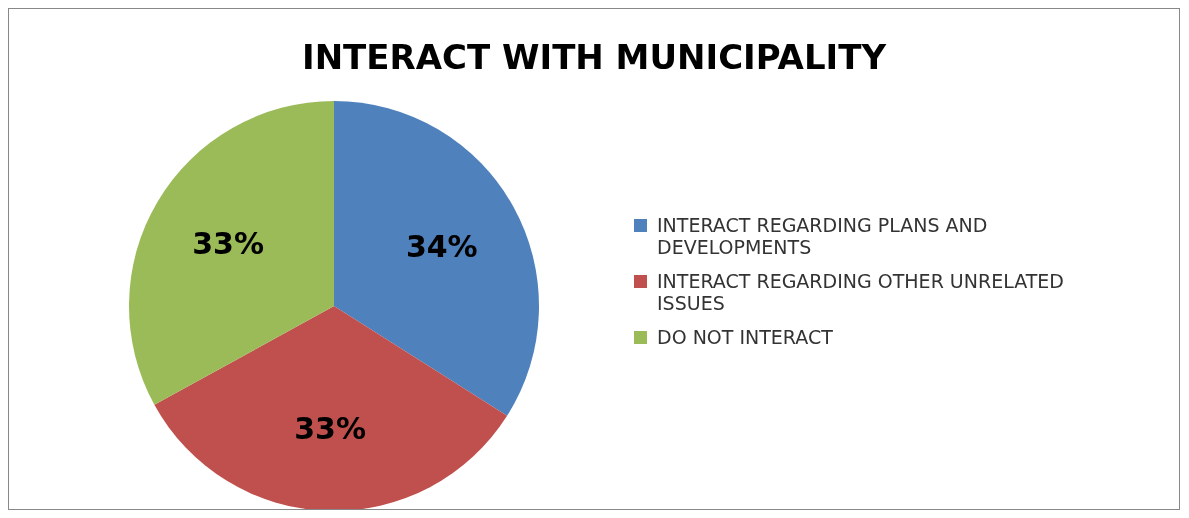  I want to click on chart-title: INTERACT WITH MUNICIPALITY, so click(594, 57).